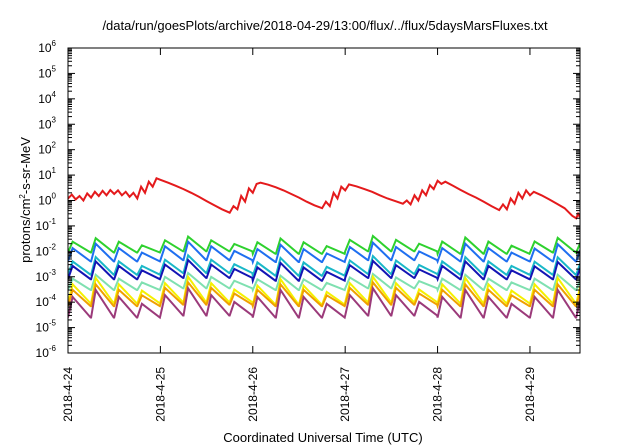  I want to click on x-tick-label: 2018-4-28, so click(438, 394).